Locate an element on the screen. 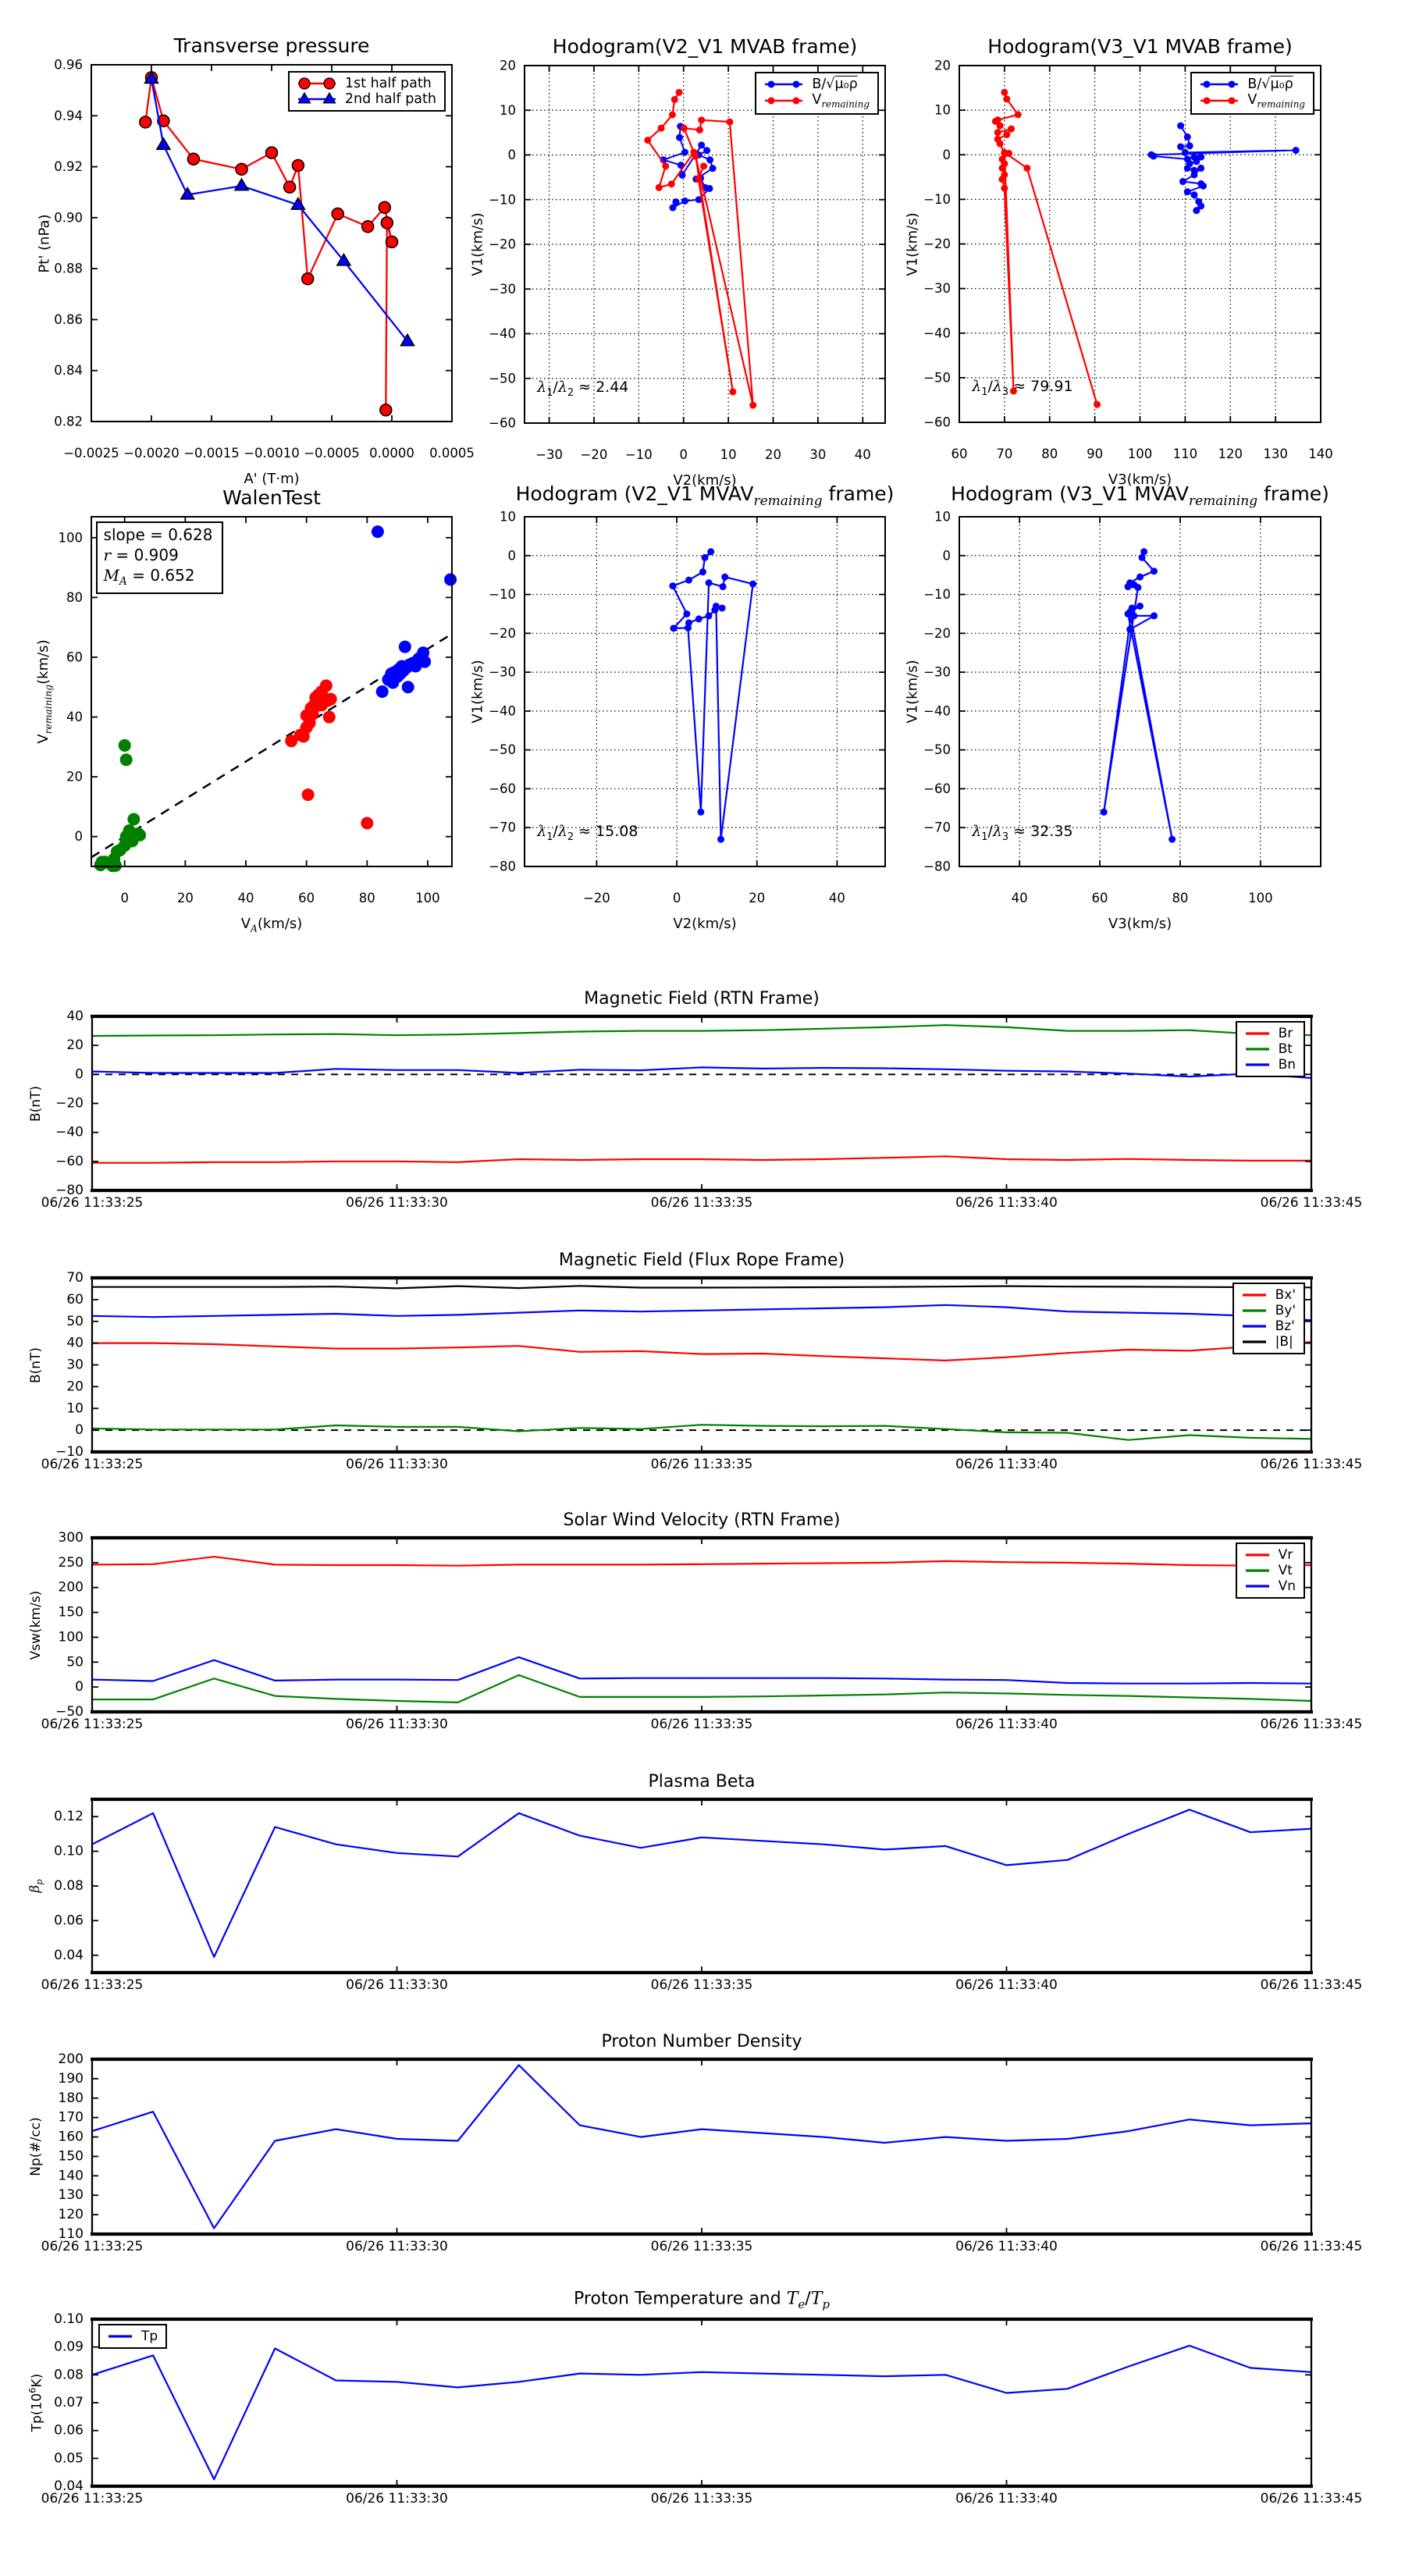 This screenshot has width=1405, height=2576. y-tick-label: 100 is located at coordinates (72, 1637).